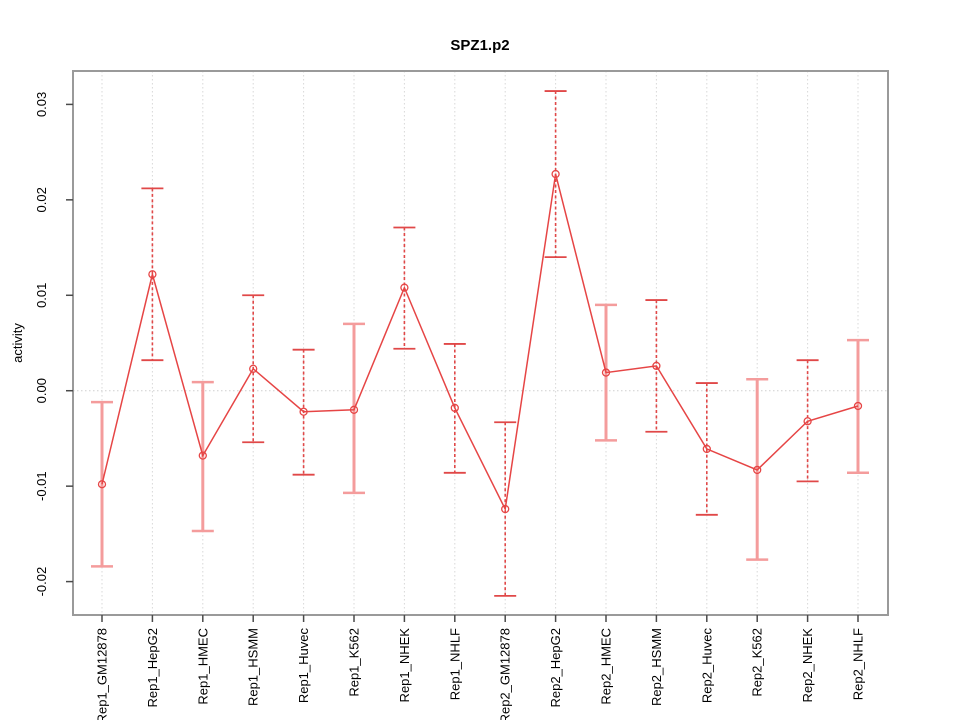  What do you see at coordinates (404, 665) in the screenshot?
I see `x-tick-label: Rep1_NHEK` at bounding box center [404, 665].